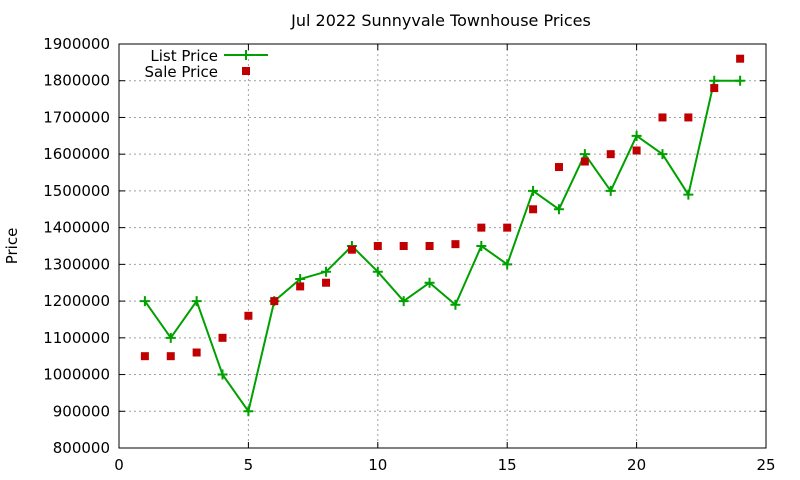 Image resolution: width=800 pixels, height=480 pixels. Describe the element at coordinates (181, 72) in the screenshot. I see `legend-label: Sale Price` at that location.